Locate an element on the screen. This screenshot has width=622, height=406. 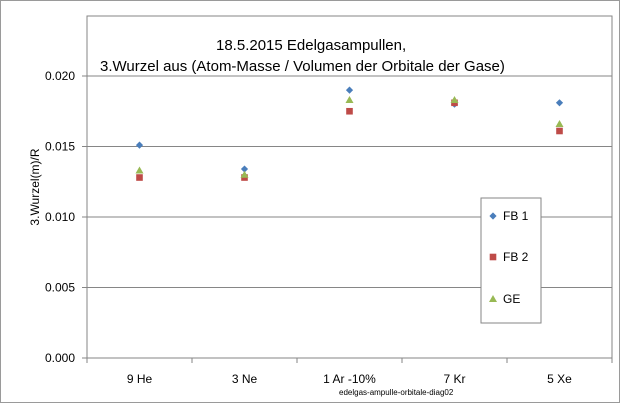
legend-marker-fb2 is located at coordinates (493, 257).